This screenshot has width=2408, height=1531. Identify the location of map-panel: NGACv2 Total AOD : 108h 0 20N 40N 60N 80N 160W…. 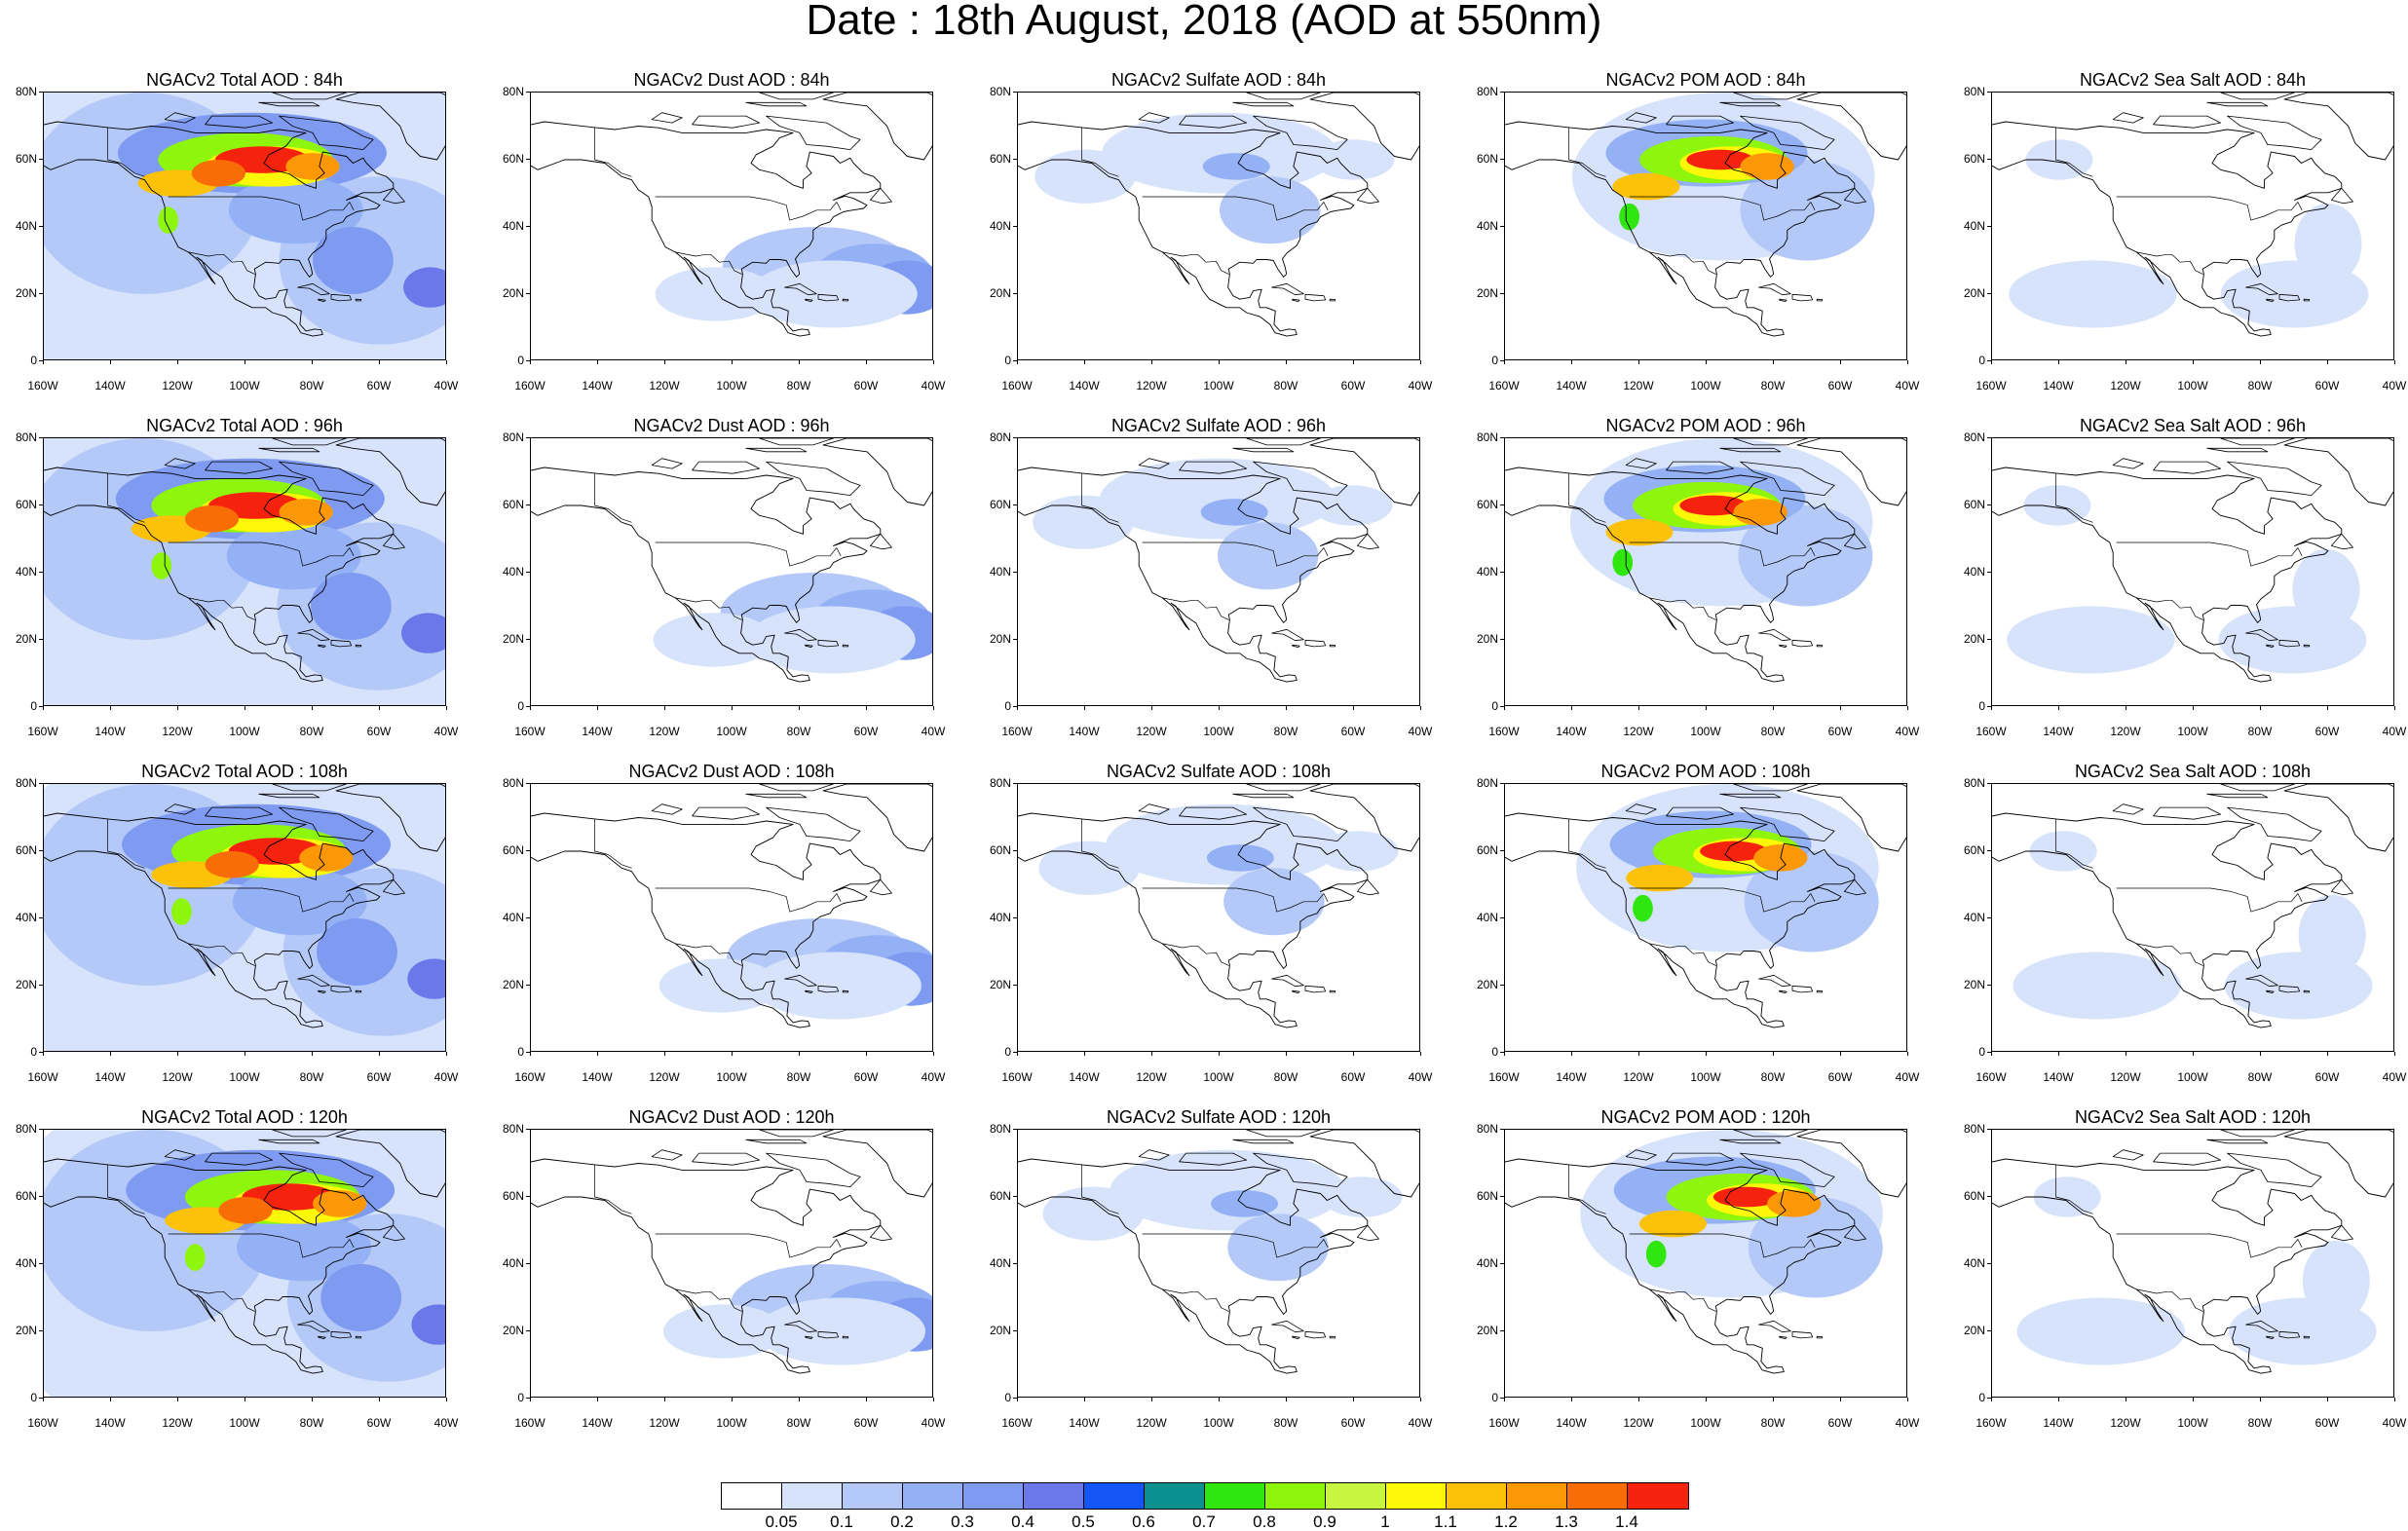
(244, 922).